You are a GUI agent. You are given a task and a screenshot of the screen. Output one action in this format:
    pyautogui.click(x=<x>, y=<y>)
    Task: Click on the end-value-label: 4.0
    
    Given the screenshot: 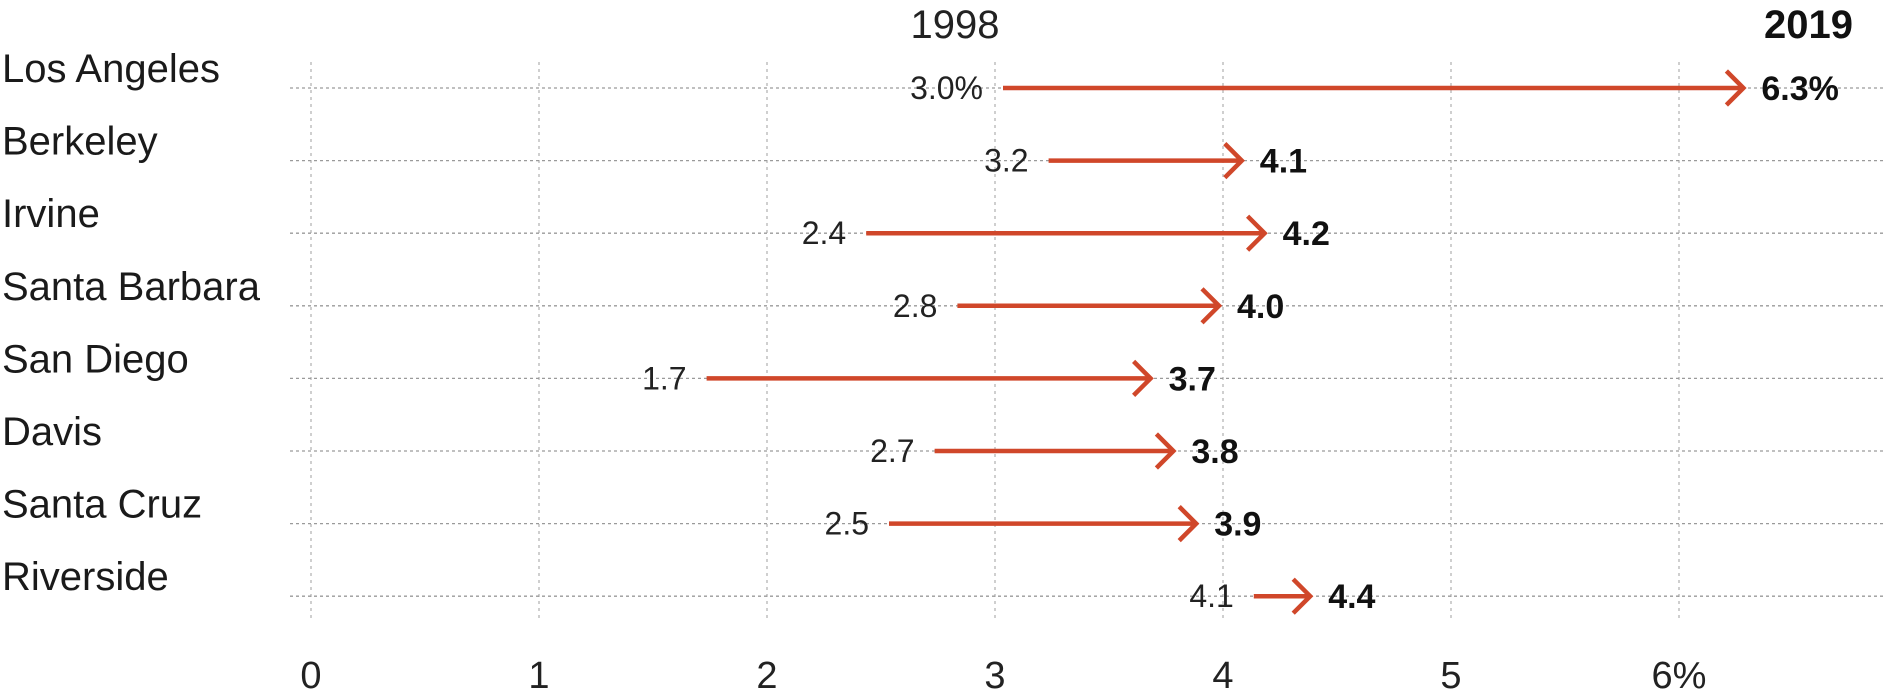 What is the action you would take?
    pyautogui.click(x=1260, y=307)
    